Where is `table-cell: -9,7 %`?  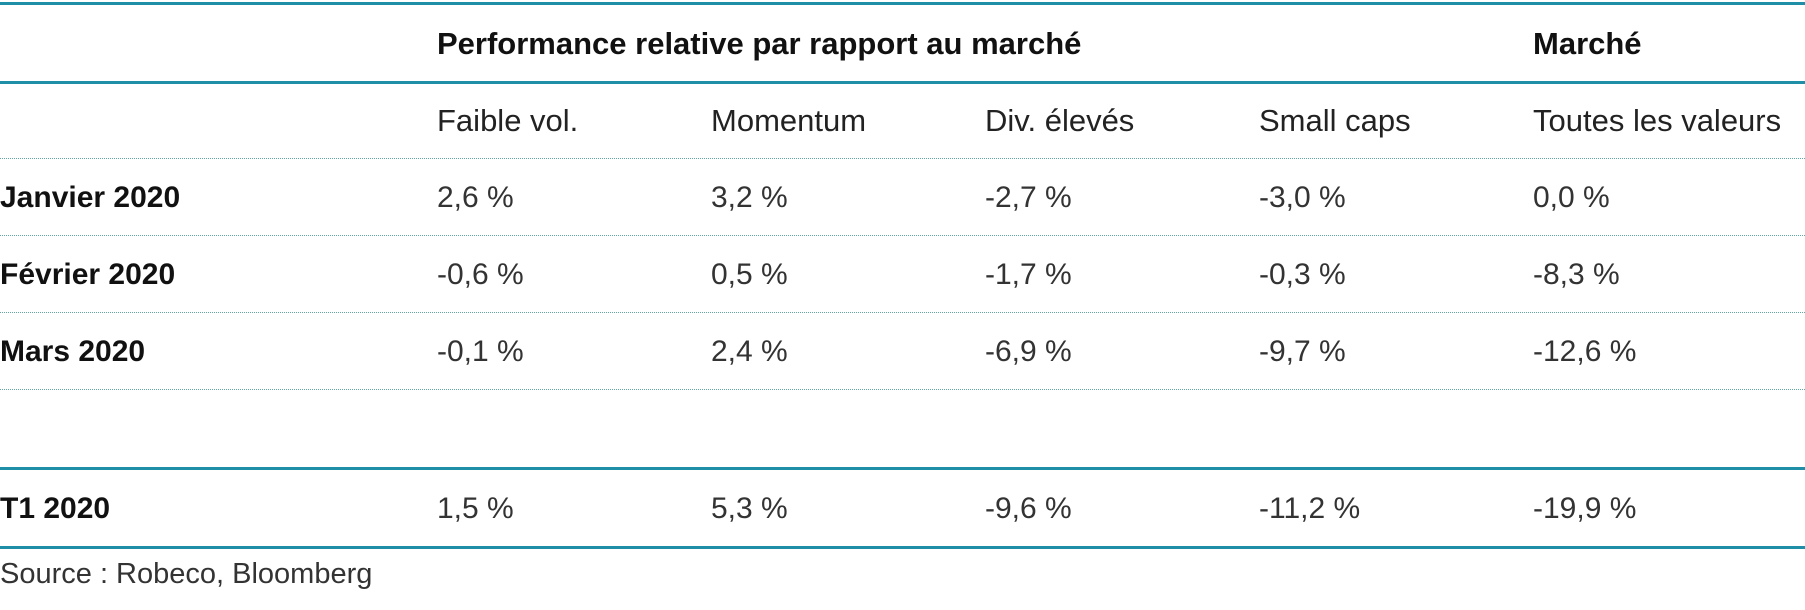 table-cell: -9,7 % is located at coordinates (1302, 351).